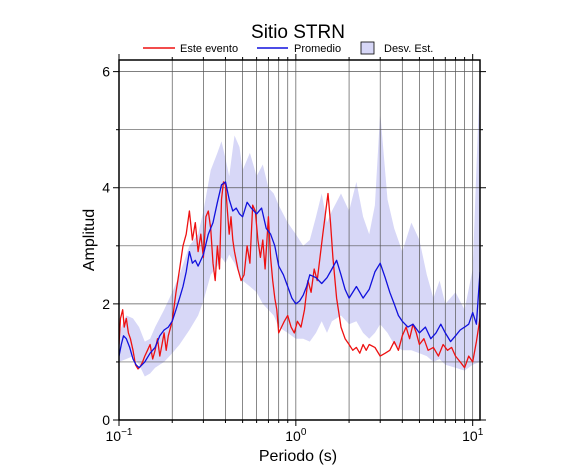 This screenshot has height=475, width=586. Describe the element at coordinates (209, 49) in the screenshot. I see `legend-label-este-evento: Este evento` at that location.